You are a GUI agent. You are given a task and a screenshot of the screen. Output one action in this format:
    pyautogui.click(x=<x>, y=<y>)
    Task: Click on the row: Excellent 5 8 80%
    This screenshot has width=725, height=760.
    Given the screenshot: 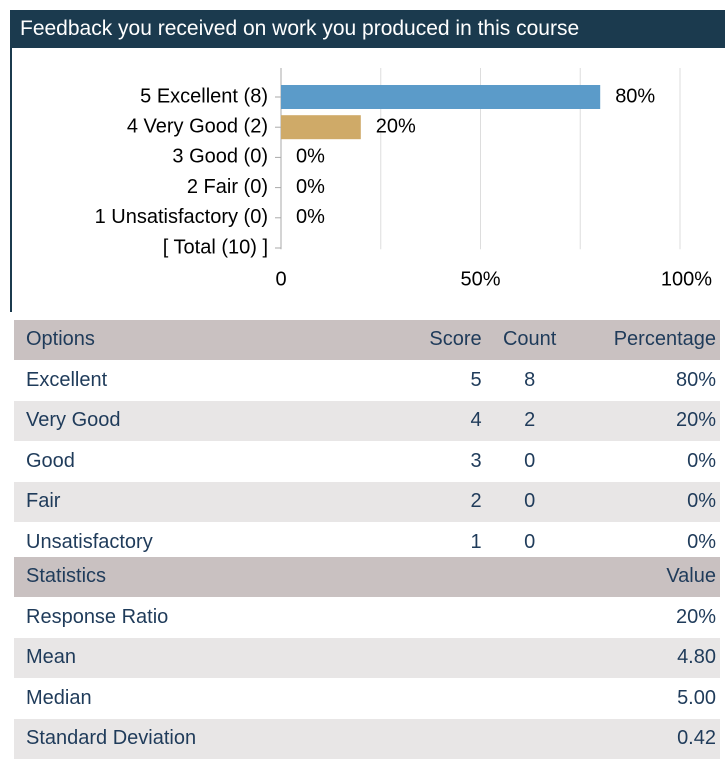 What is the action you would take?
    pyautogui.click(x=367, y=380)
    